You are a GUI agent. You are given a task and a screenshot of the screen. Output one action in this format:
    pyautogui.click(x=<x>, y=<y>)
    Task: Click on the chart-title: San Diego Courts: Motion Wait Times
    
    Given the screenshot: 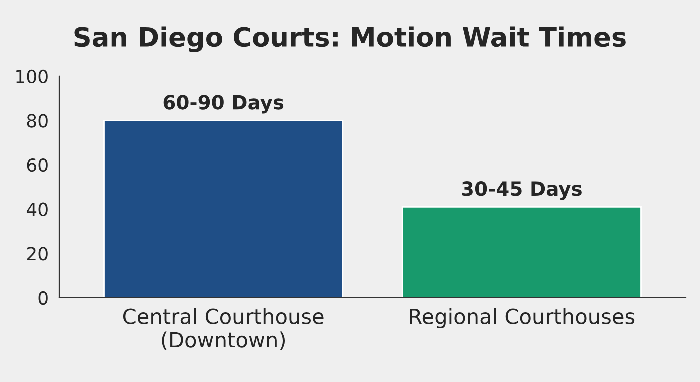 What is the action you would take?
    pyautogui.click(x=350, y=39)
    